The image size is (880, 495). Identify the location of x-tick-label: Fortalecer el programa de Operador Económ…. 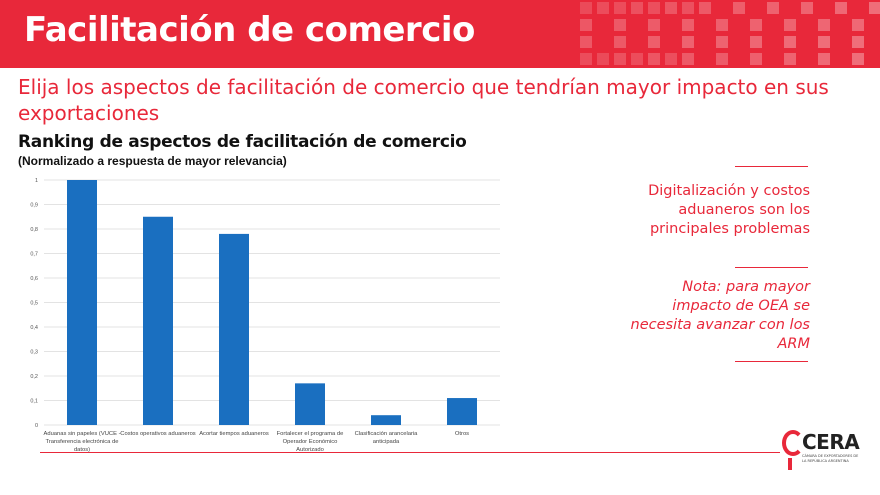
(310, 442).